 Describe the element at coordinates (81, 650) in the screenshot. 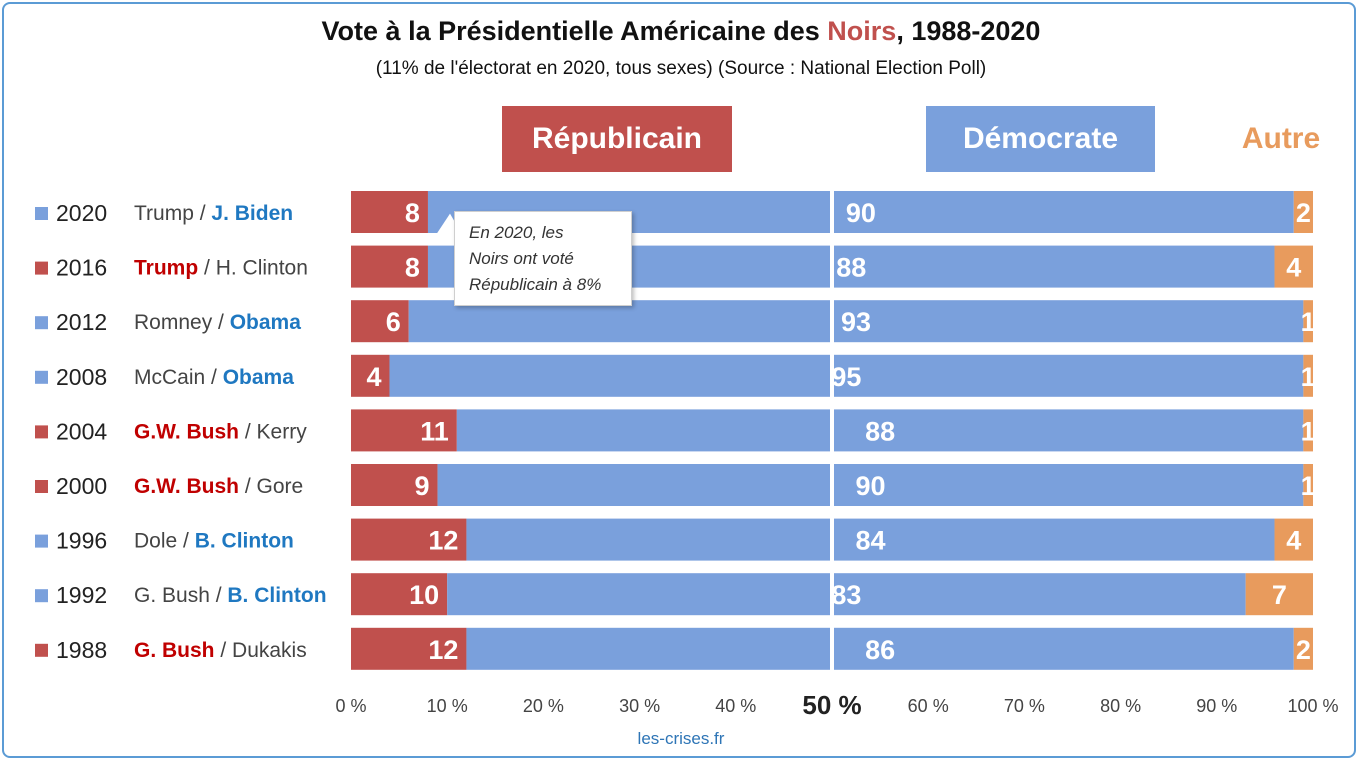

I see `year-label: 1988` at that location.